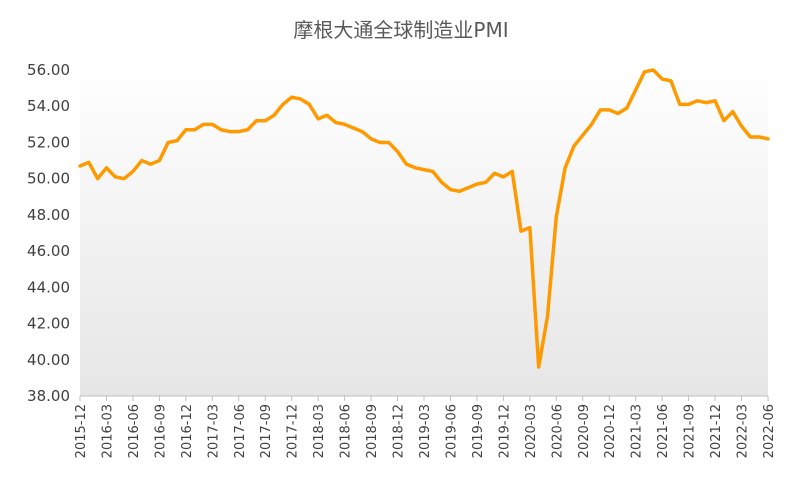  I want to click on y-tick-label: 50.00, so click(48, 179).